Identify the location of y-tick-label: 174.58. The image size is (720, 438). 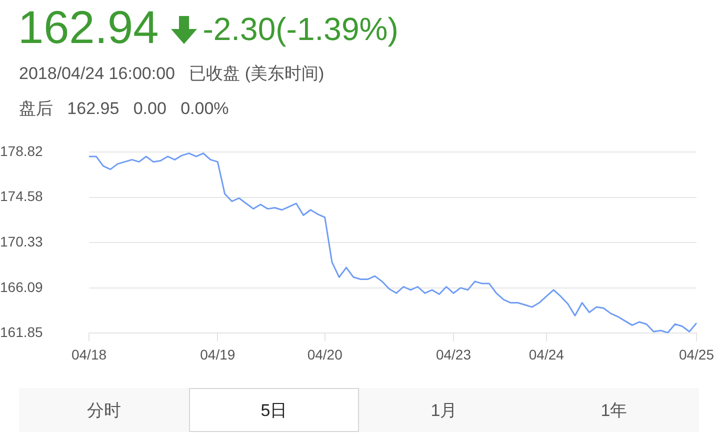
(22, 196).